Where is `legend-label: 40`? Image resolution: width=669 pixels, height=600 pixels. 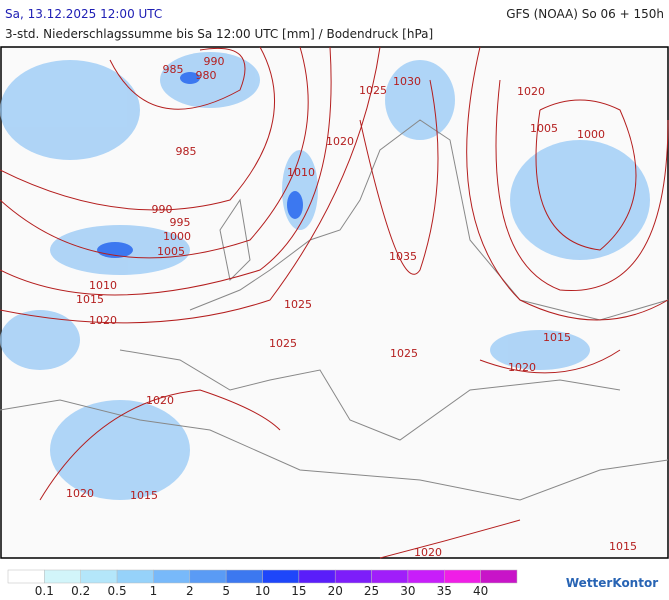
legend-label: 40 is located at coordinates (480, 591).